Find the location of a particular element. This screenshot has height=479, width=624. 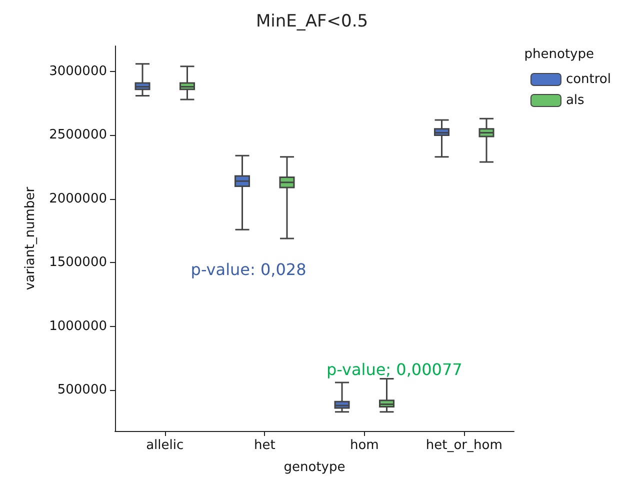

legend-label: als is located at coordinates (575, 100).